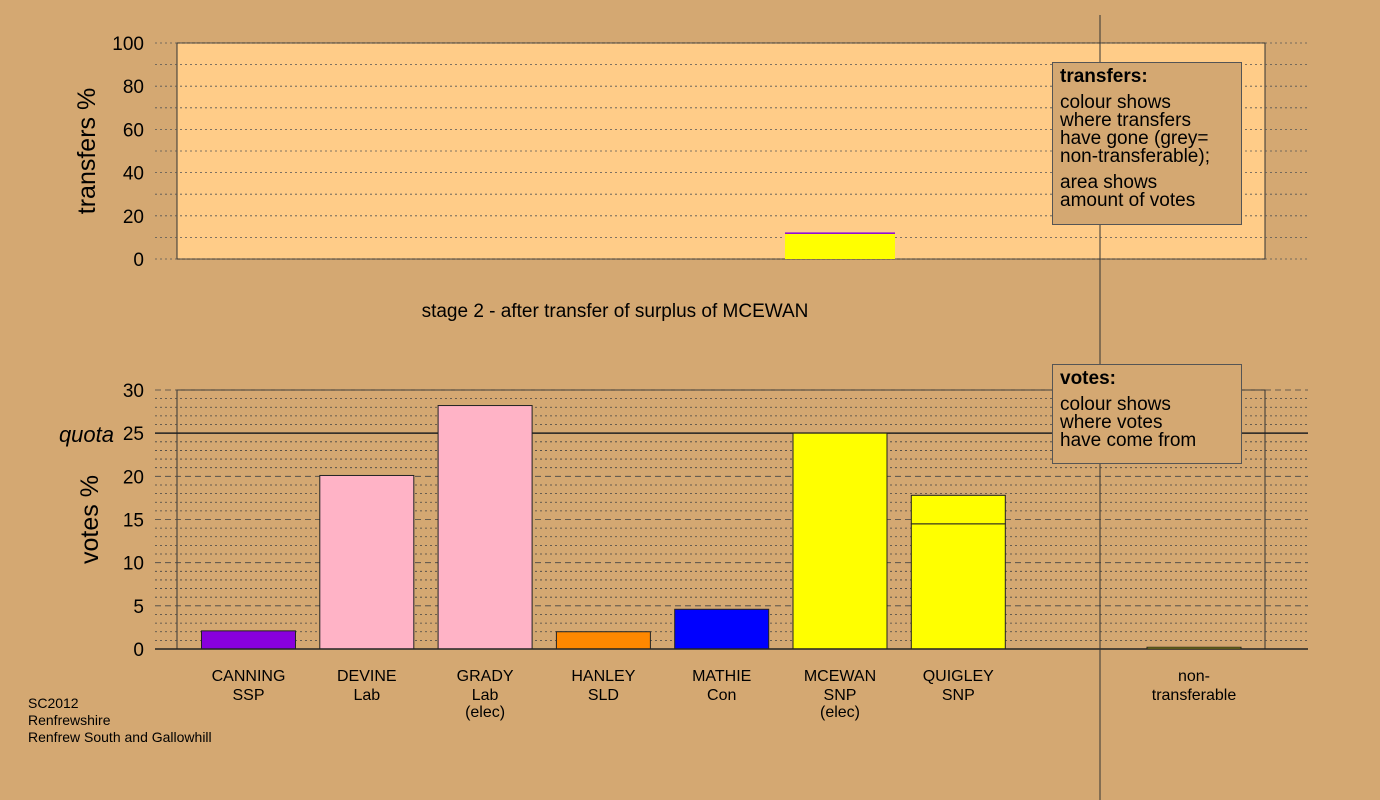 The width and height of the screenshot is (1380, 800). What do you see at coordinates (86, 434) in the screenshot?
I see `quota-label: quota` at bounding box center [86, 434].